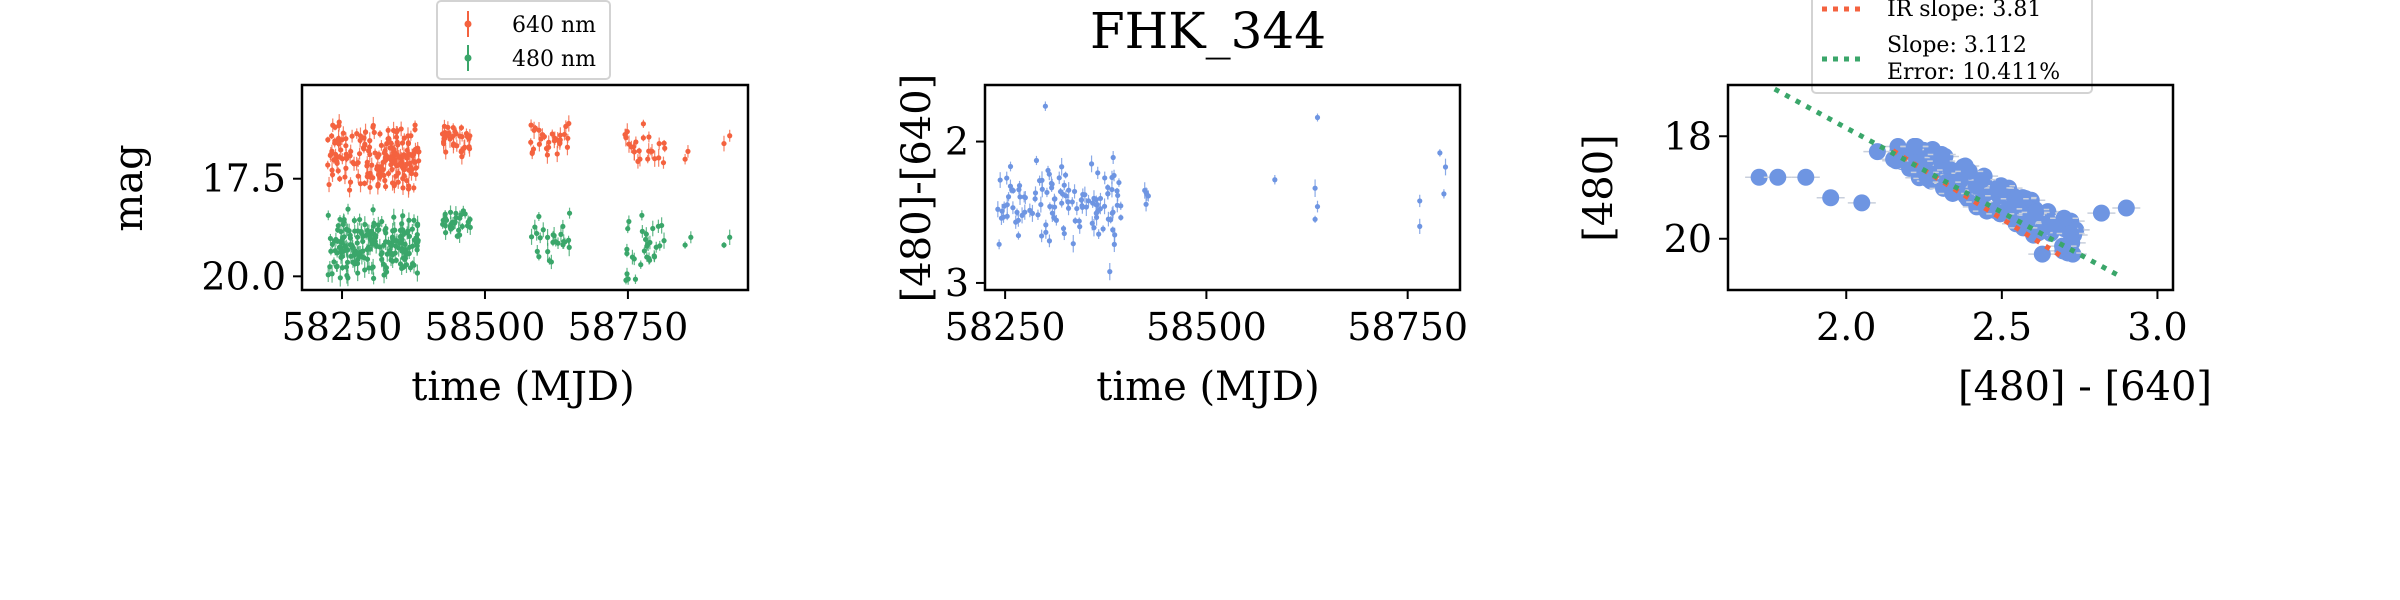  I want to click on panel1-xlabel: time (MJD), so click(522, 387).